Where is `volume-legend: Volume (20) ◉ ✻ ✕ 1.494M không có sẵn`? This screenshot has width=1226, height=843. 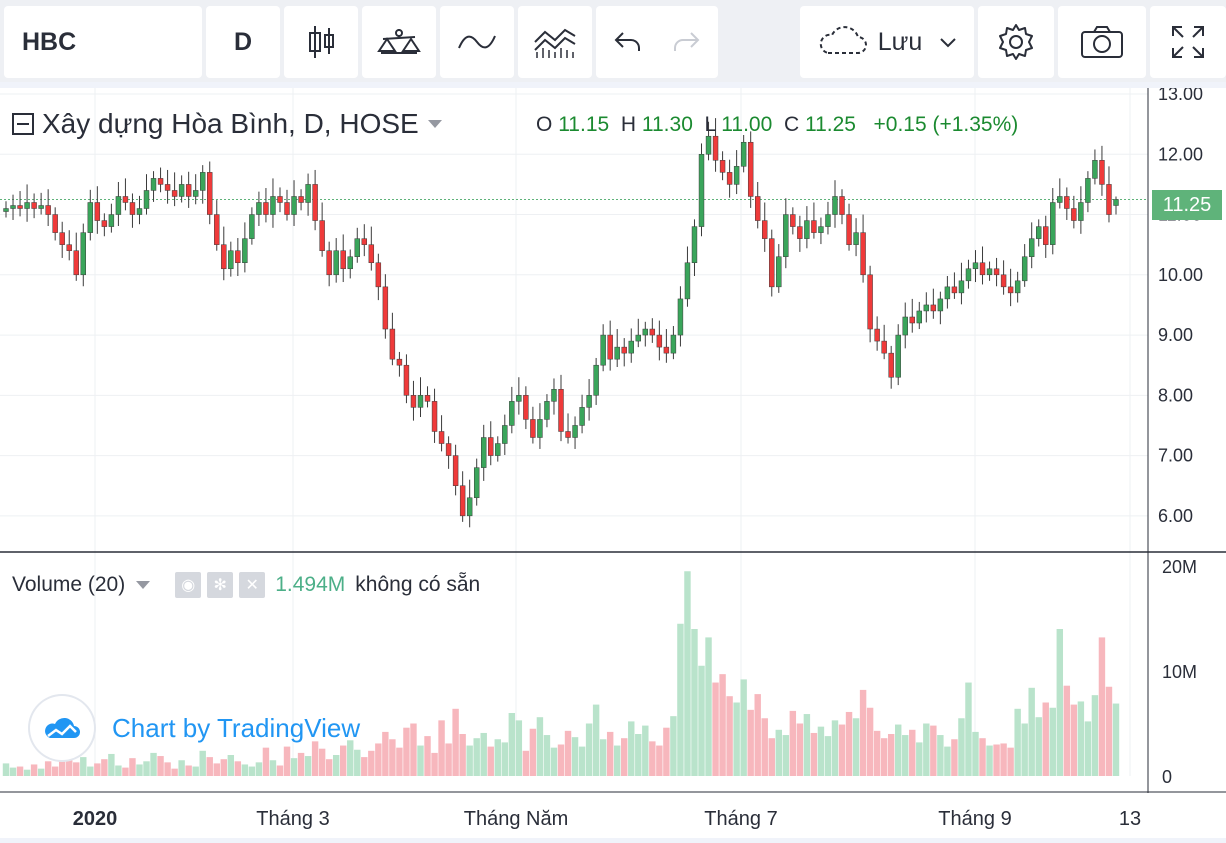
volume-legend: Volume (20) ◉ ✻ ✕ 1.494M không có sẵn is located at coordinates (246, 585).